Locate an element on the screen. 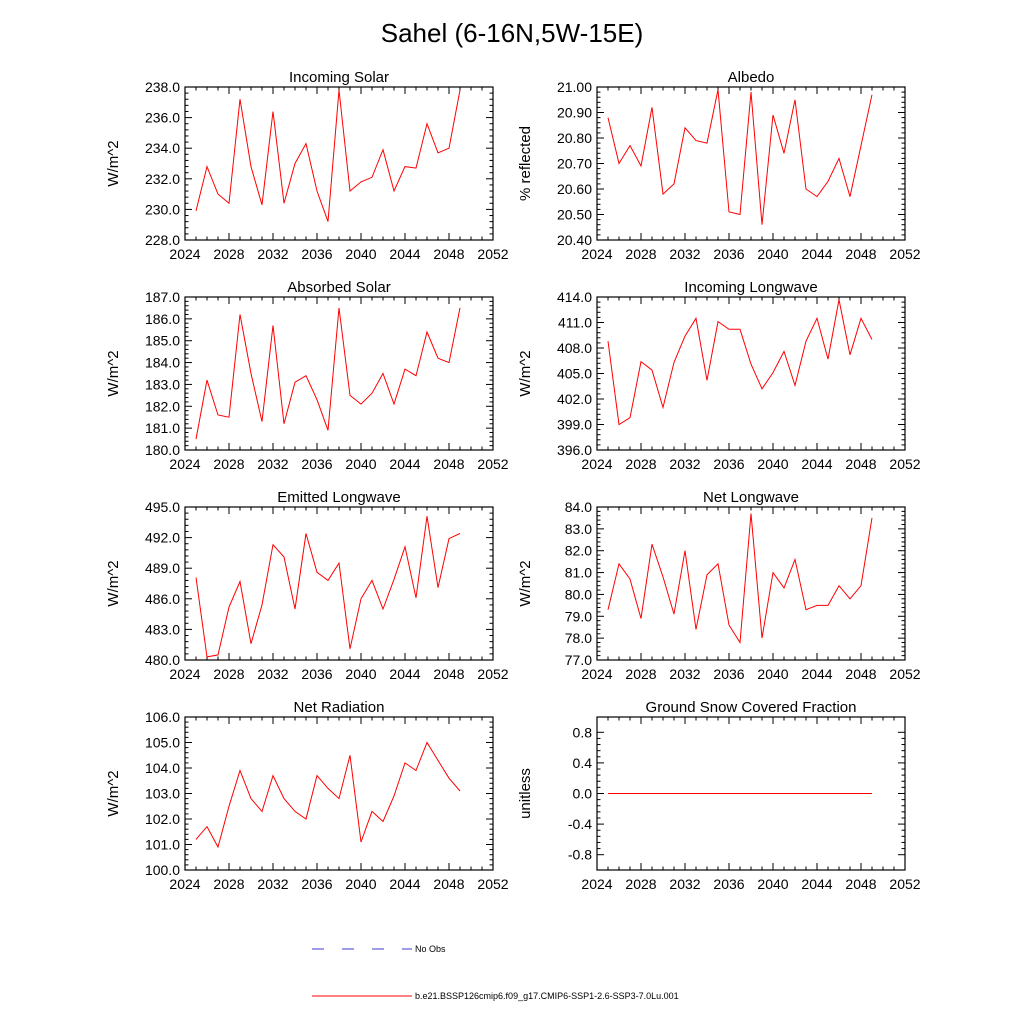  figure-title: Sahel (6-16N,5W-15E) is located at coordinates (512, 33).